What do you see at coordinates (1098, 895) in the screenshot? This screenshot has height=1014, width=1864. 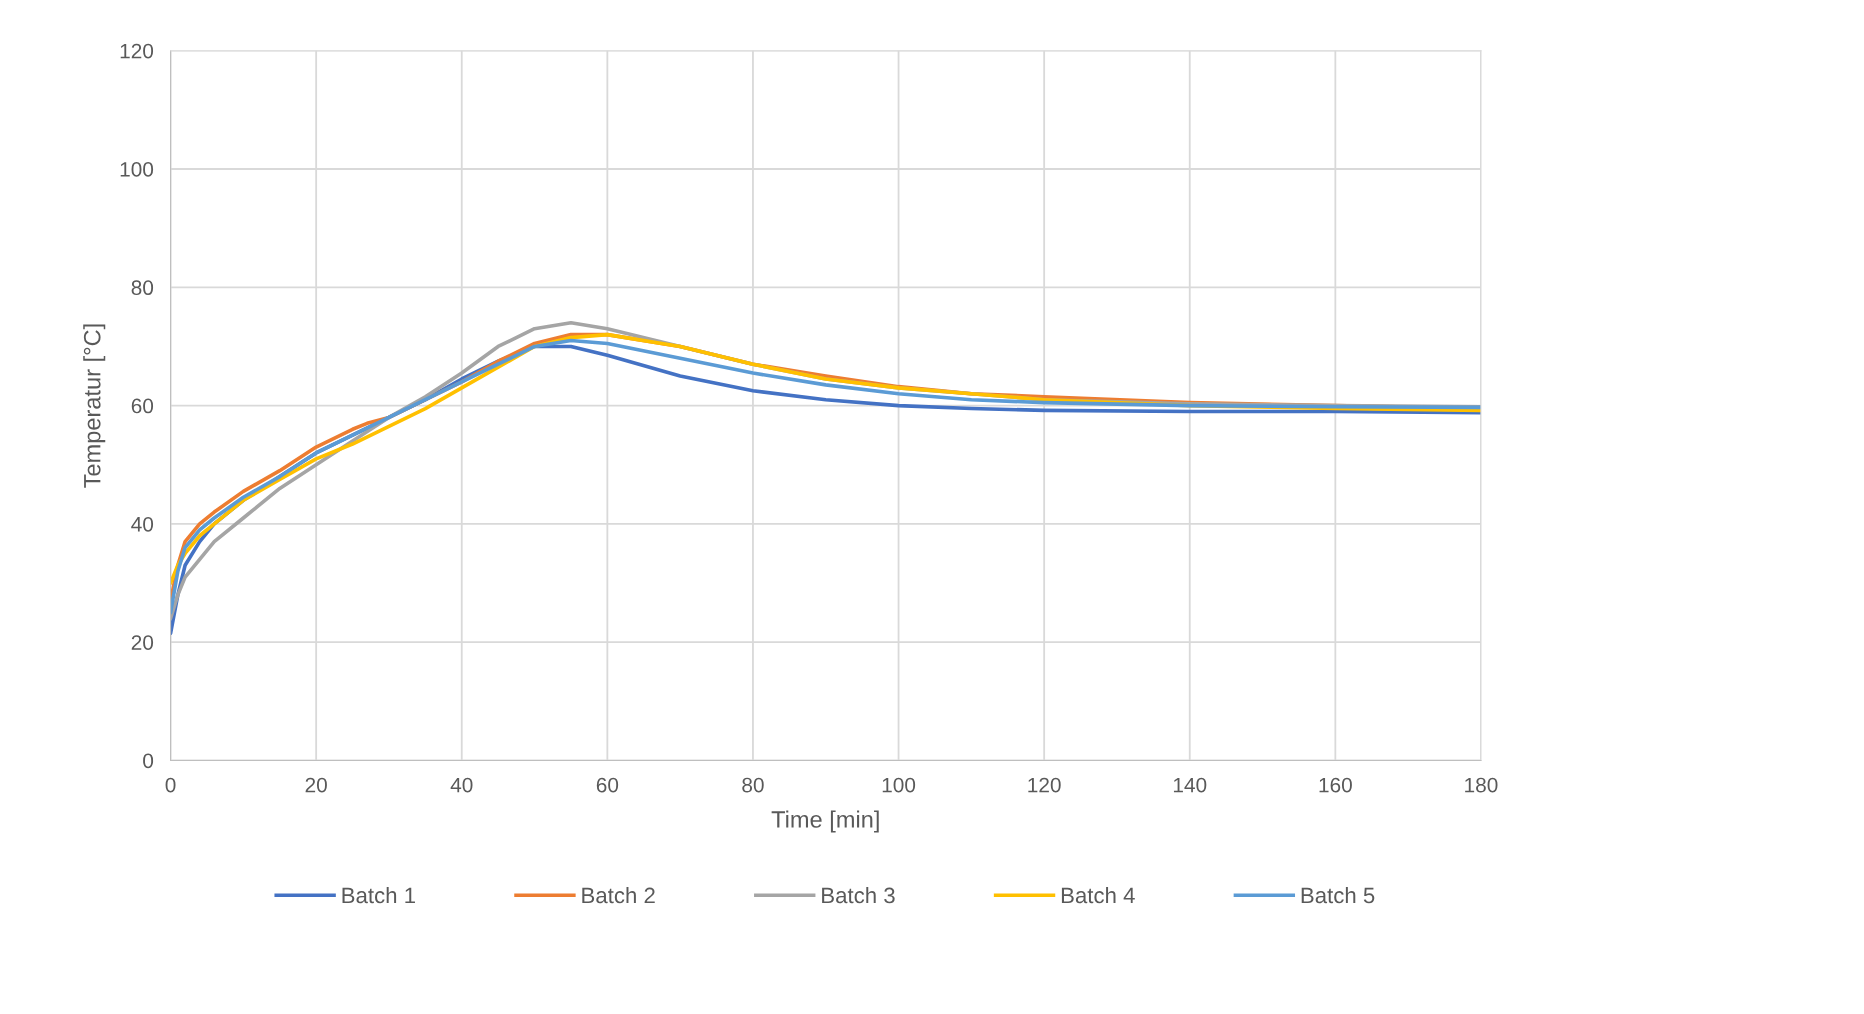 I see `legend-label: Batch 4` at bounding box center [1098, 895].